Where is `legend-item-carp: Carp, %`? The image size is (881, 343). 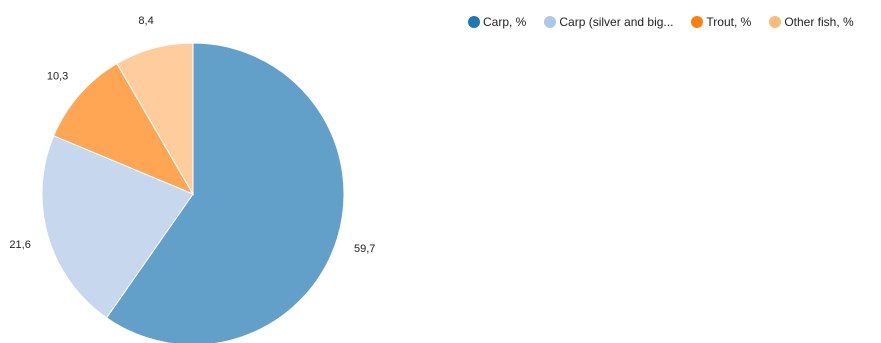 legend-item-carp: Carp, % is located at coordinates (497, 22).